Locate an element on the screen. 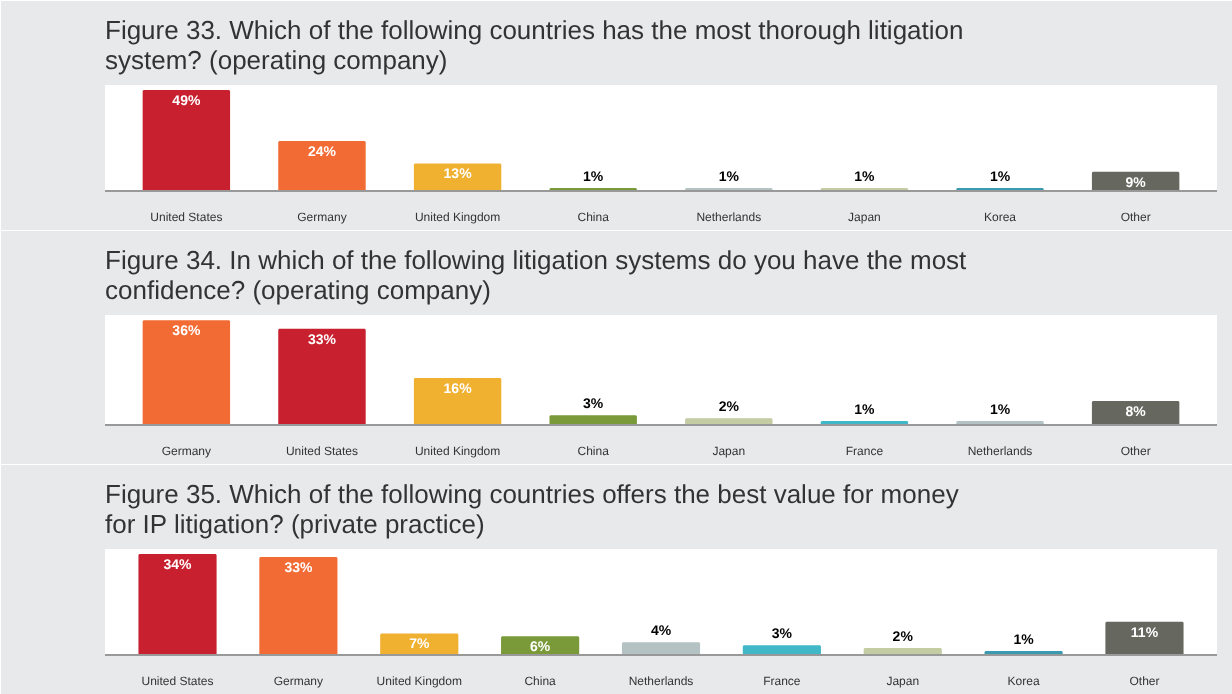  chart-title: Figure 35. Which of the following countries offers the best value for money for IP litigation? (private practice) is located at coordinates (532, 509).